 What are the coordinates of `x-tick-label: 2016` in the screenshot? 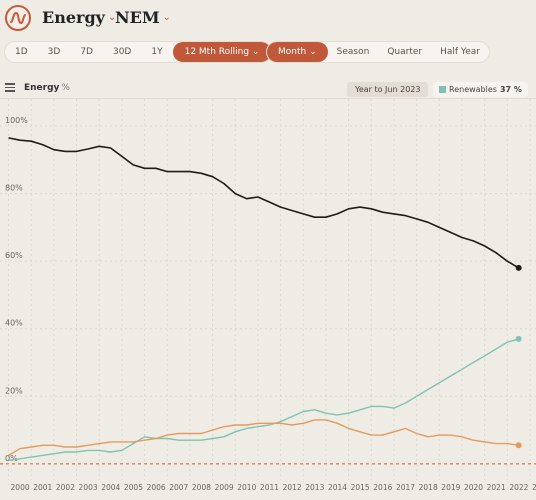 It's located at (382, 487).